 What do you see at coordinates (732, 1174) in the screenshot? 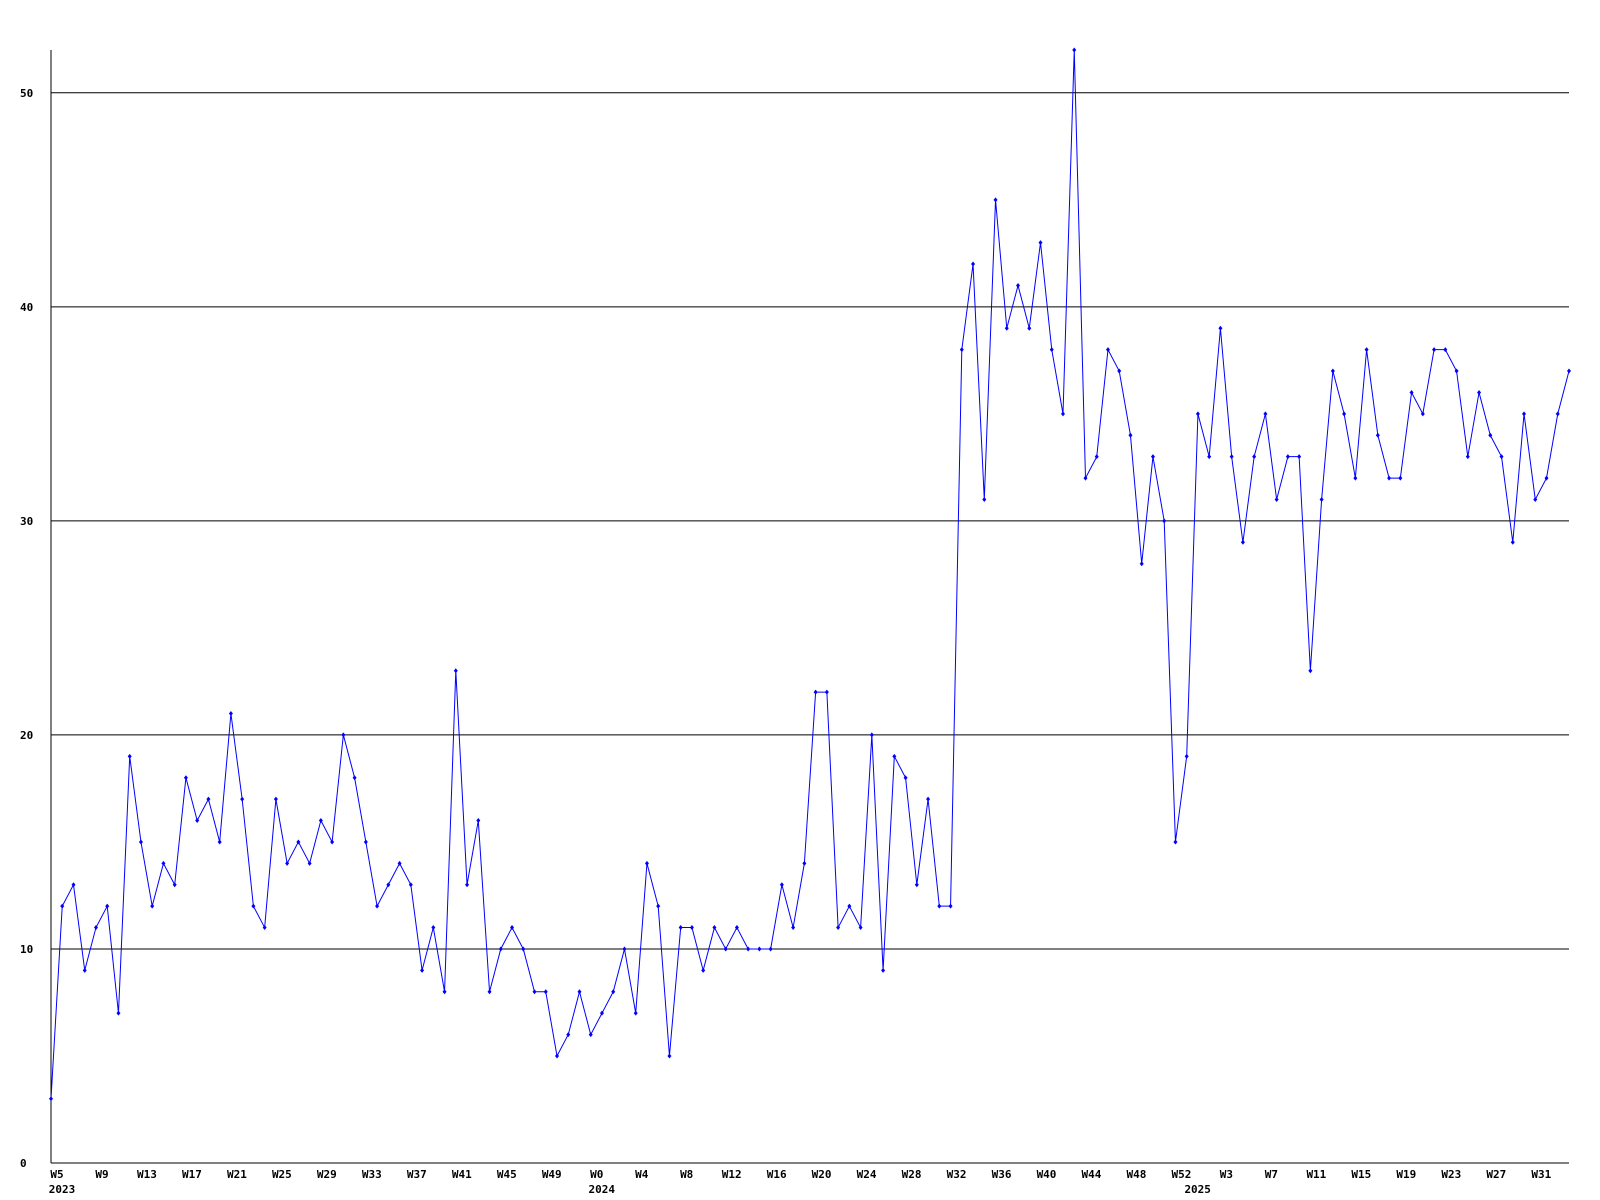
I see `x-tick-label: W12` at bounding box center [732, 1174].